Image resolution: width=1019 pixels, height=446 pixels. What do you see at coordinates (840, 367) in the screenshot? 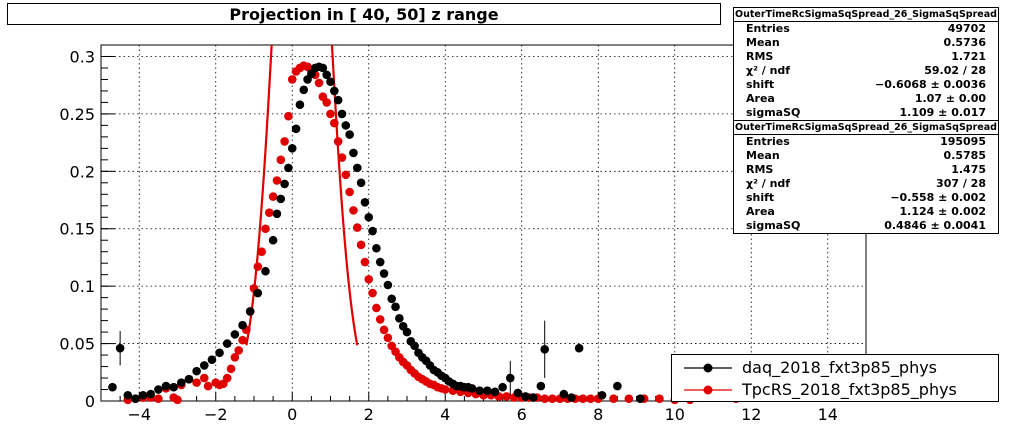
I see `legend-label-daq: daq_2018_fxt3p85_phys` at bounding box center [840, 367].